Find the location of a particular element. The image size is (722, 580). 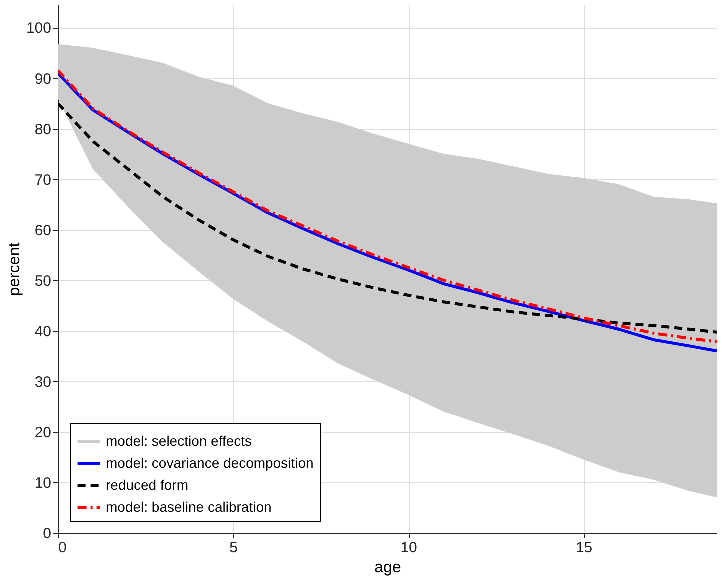

x-axis-title: age is located at coordinates (388, 568).